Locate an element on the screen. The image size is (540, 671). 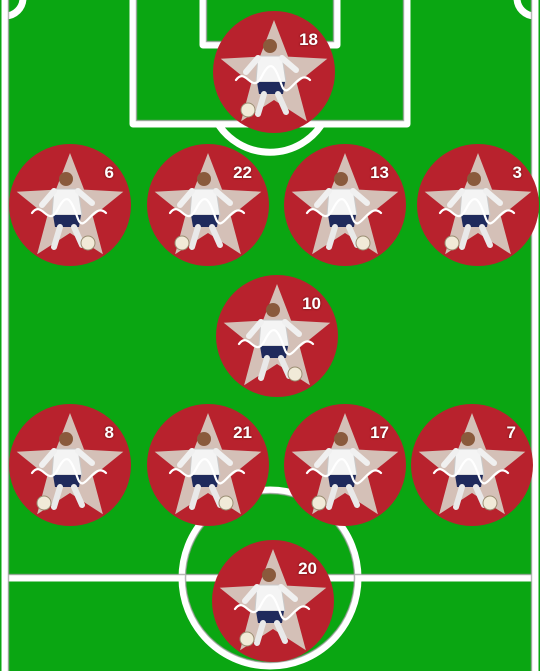
player-token-17: 17 is located at coordinates (345, 465).